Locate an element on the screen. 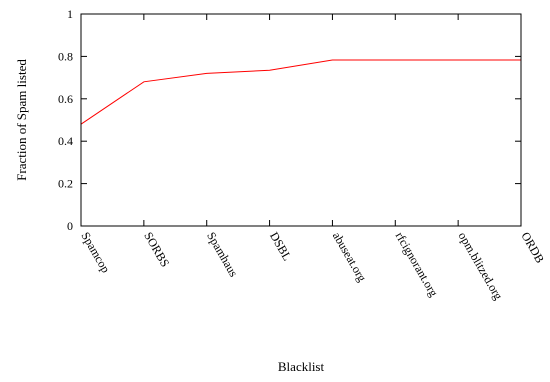 This screenshot has width=550, height=382. x-tick-label: Spamhaus is located at coordinates (222, 255).